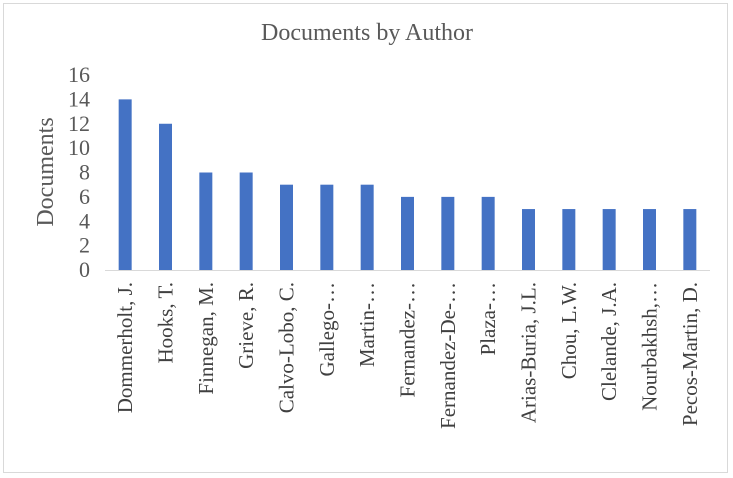 This screenshot has width=733, height=478. What do you see at coordinates (84, 269) in the screenshot?
I see `y-tick-label: 0` at bounding box center [84, 269].